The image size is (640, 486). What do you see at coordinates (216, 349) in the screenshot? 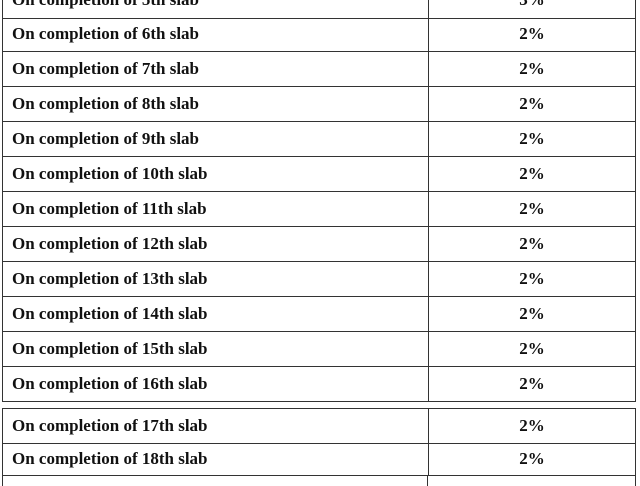
I see `stage-label: On completion of 15th slab` at bounding box center [216, 349].